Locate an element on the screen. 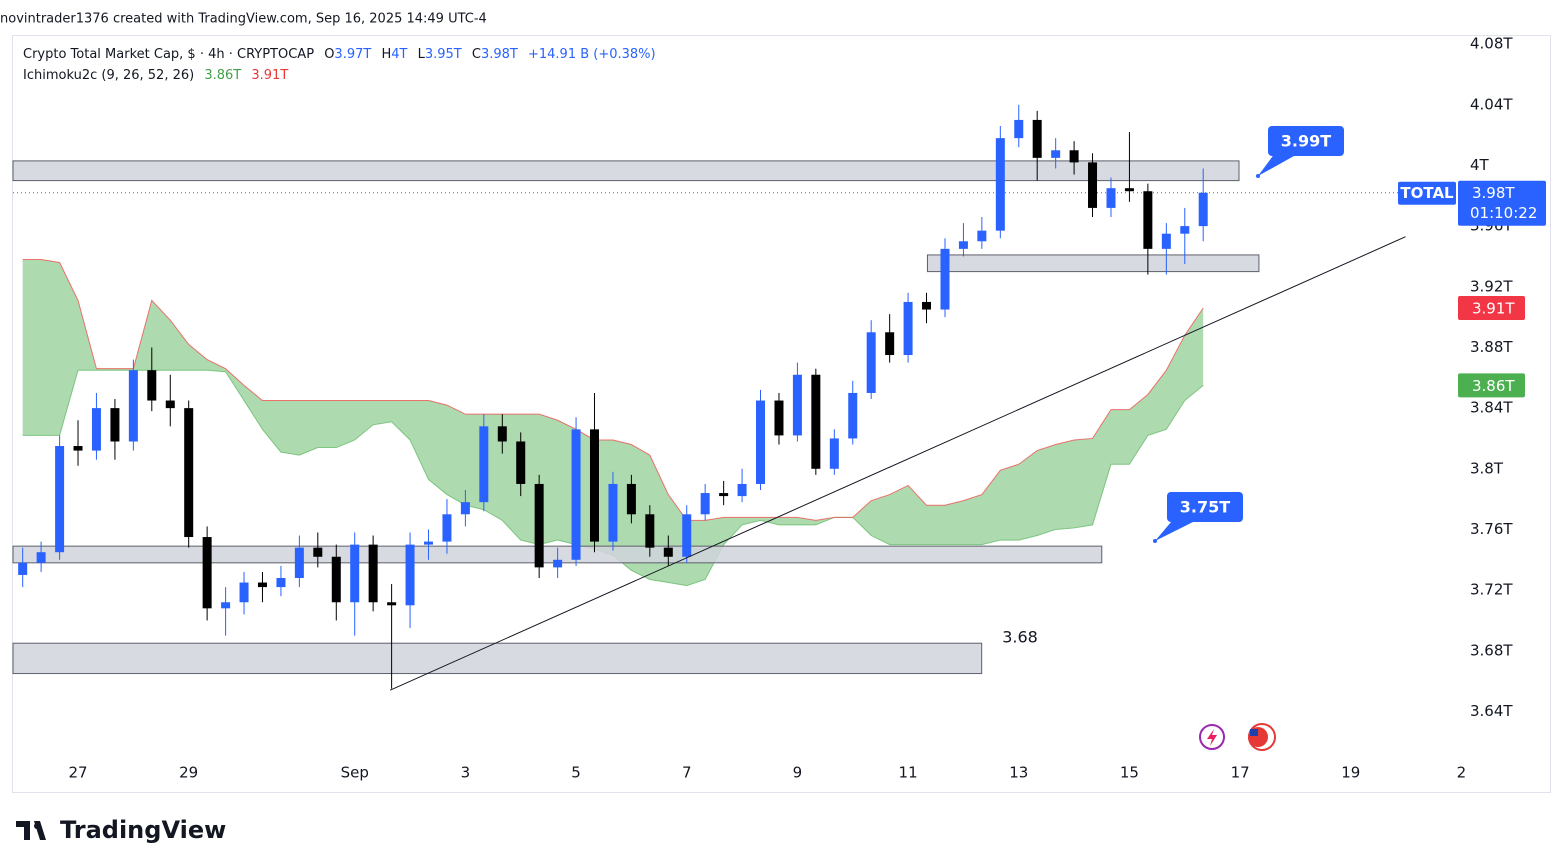 This screenshot has width=1563, height=868. x-tick-label: 19 is located at coordinates (1350, 773).